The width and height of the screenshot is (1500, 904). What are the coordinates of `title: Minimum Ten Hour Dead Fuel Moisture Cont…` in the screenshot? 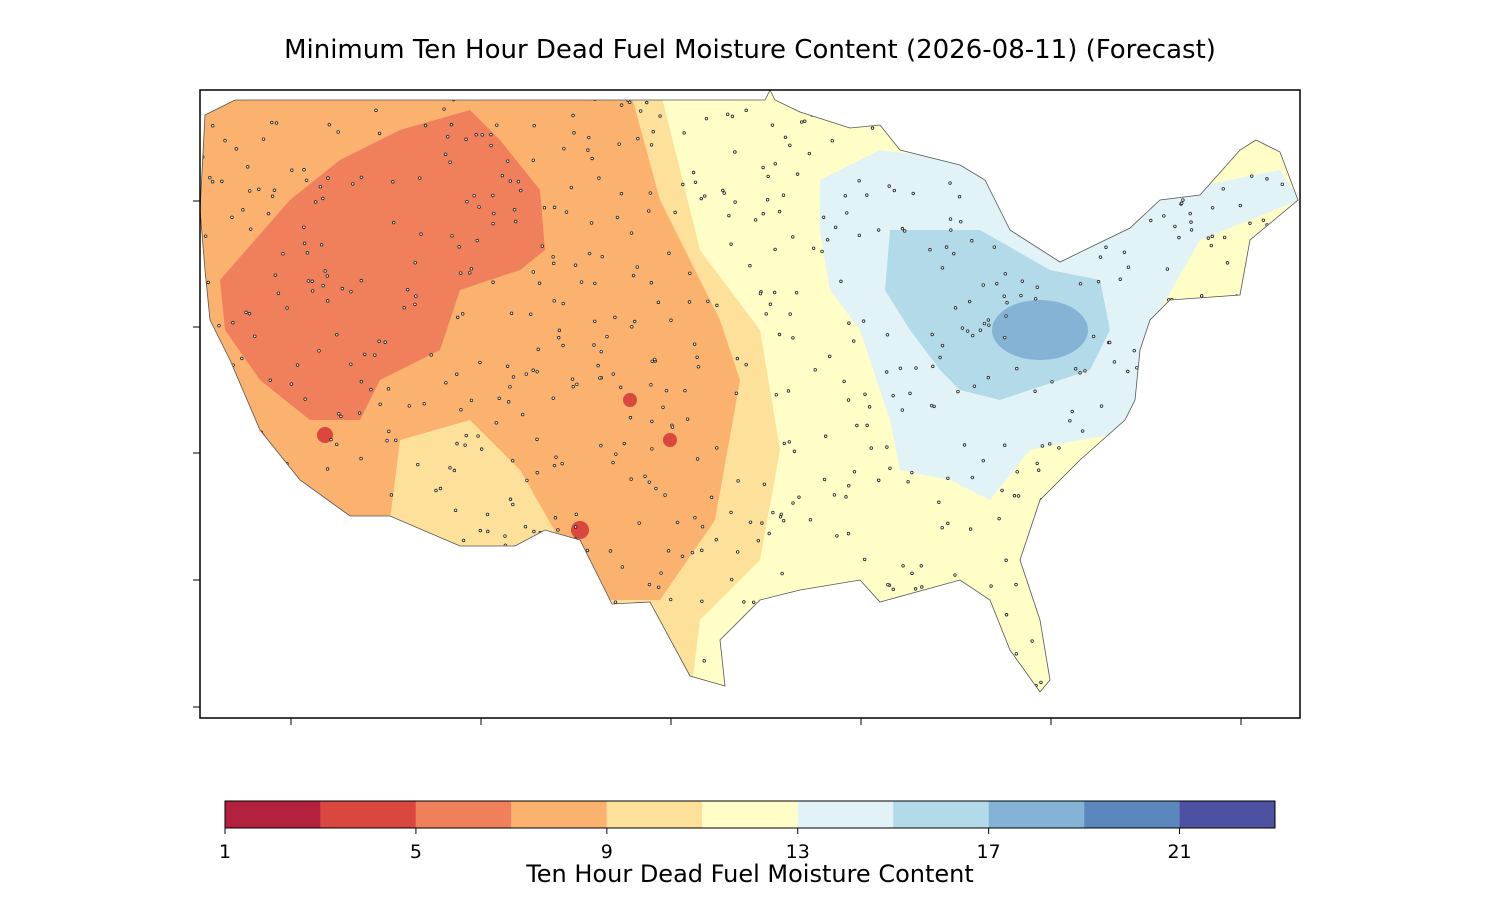 It's located at (750, 50).